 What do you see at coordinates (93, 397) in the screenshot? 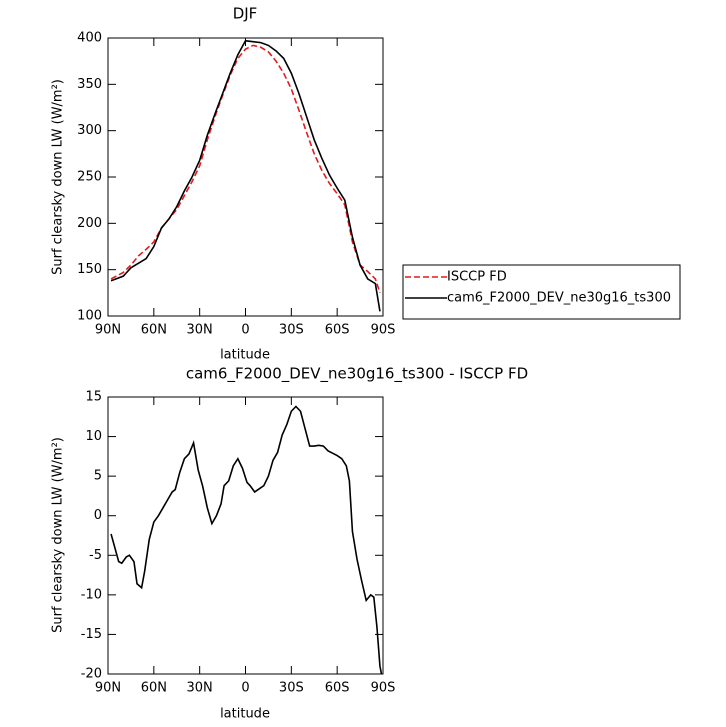
I see `y-tick-label: 15` at bounding box center [93, 397].